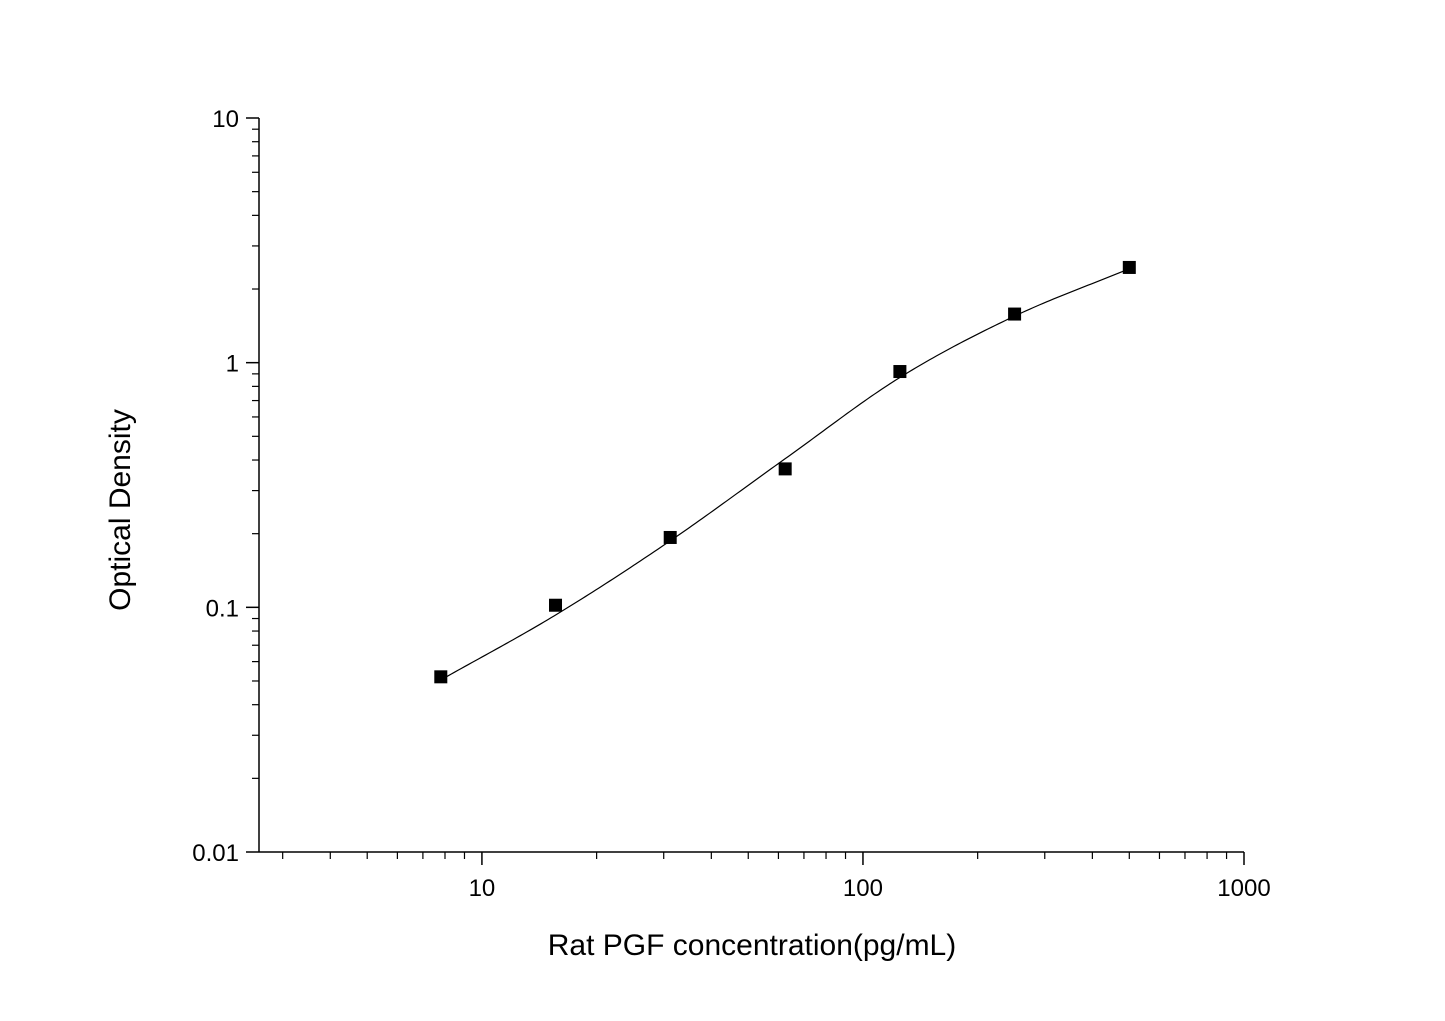 The image size is (1445, 1021). I want to click on y-tick-label: 0.01, so click(215, 853).